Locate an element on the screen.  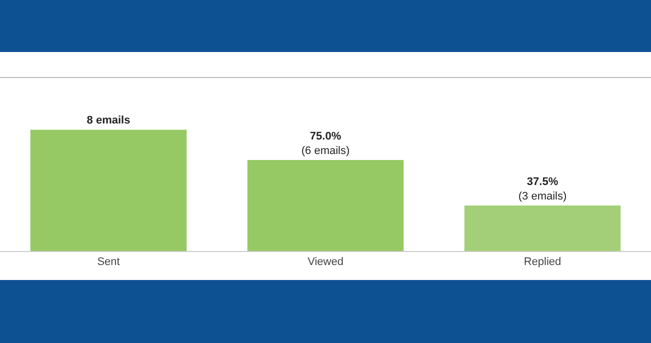
data-label: 75.0% (6 emails) is located at coordinates (325, 144).